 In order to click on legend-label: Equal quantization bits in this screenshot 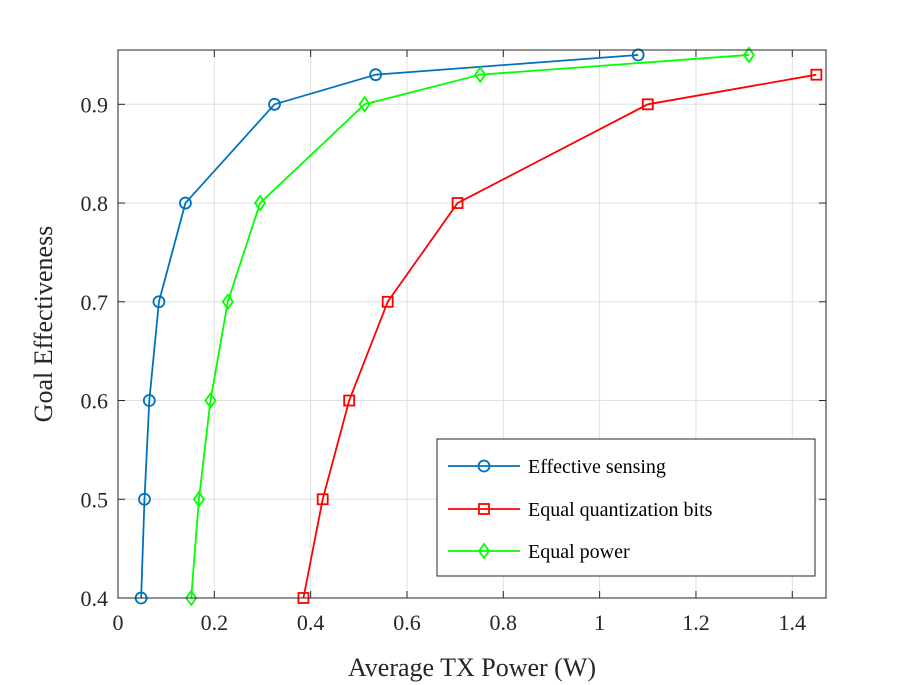, I will do `click(620, 510)`.